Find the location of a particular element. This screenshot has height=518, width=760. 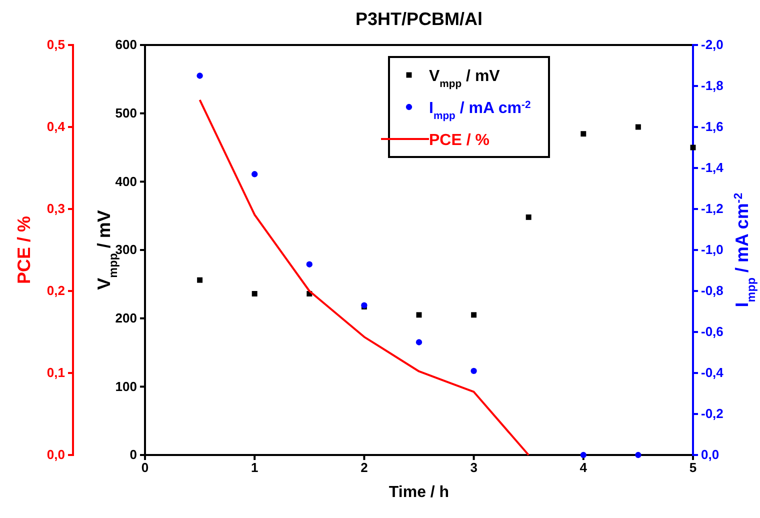

y3-tick-label: 0,2 is located at coordinates (55, 290).